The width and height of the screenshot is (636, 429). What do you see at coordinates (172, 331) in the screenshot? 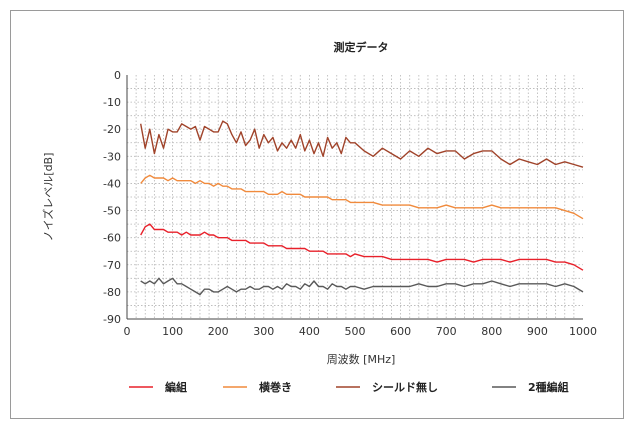
I see `x-tick-label: 100` at bounding box center [172, 331].